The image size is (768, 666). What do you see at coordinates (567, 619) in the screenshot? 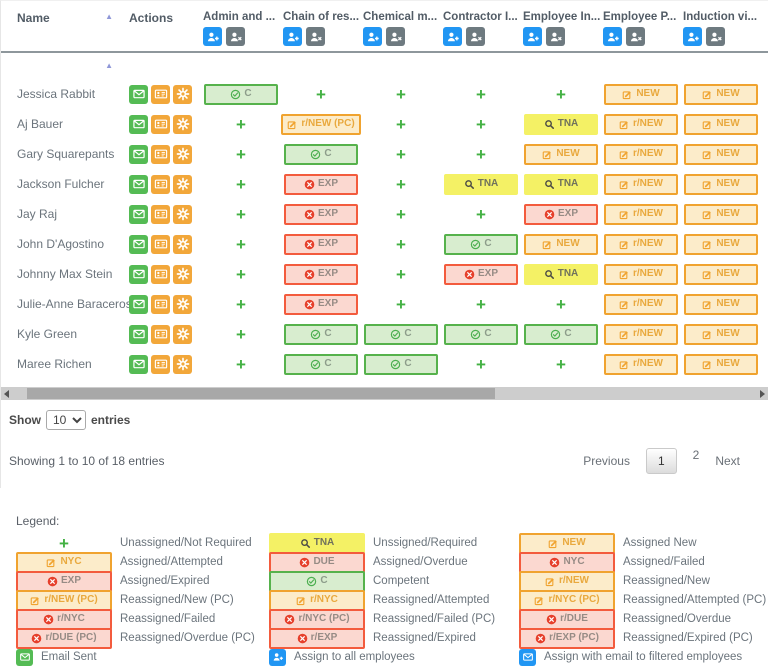
I see `status-badge-r-due: r/DUE` at bounding box center [567, 619].